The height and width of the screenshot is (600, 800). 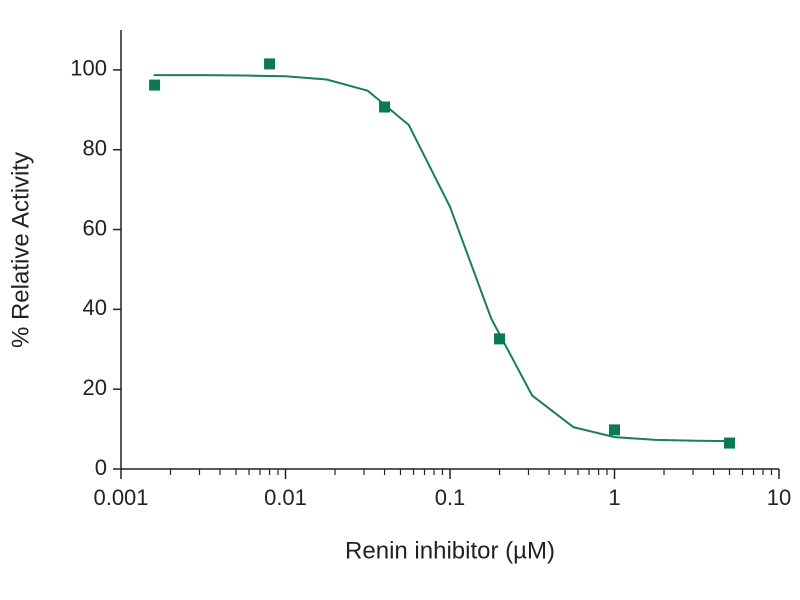 I want to click on x-tick-label: 0.01, so click(x=285, y=497).